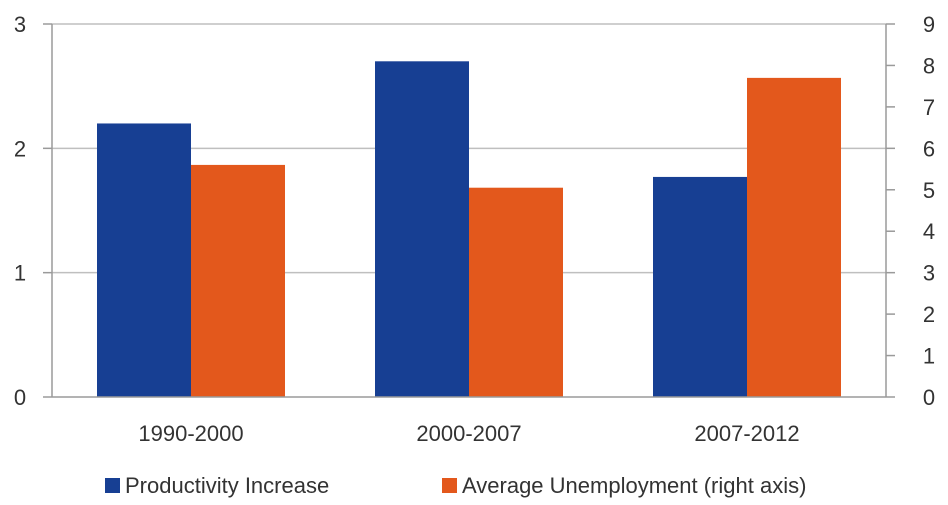 This screenshot has width=948, height=505. I want to click on right-axis-ticks: 0 1 2 3 4 5 6 7 8 9, so click(929, 211).